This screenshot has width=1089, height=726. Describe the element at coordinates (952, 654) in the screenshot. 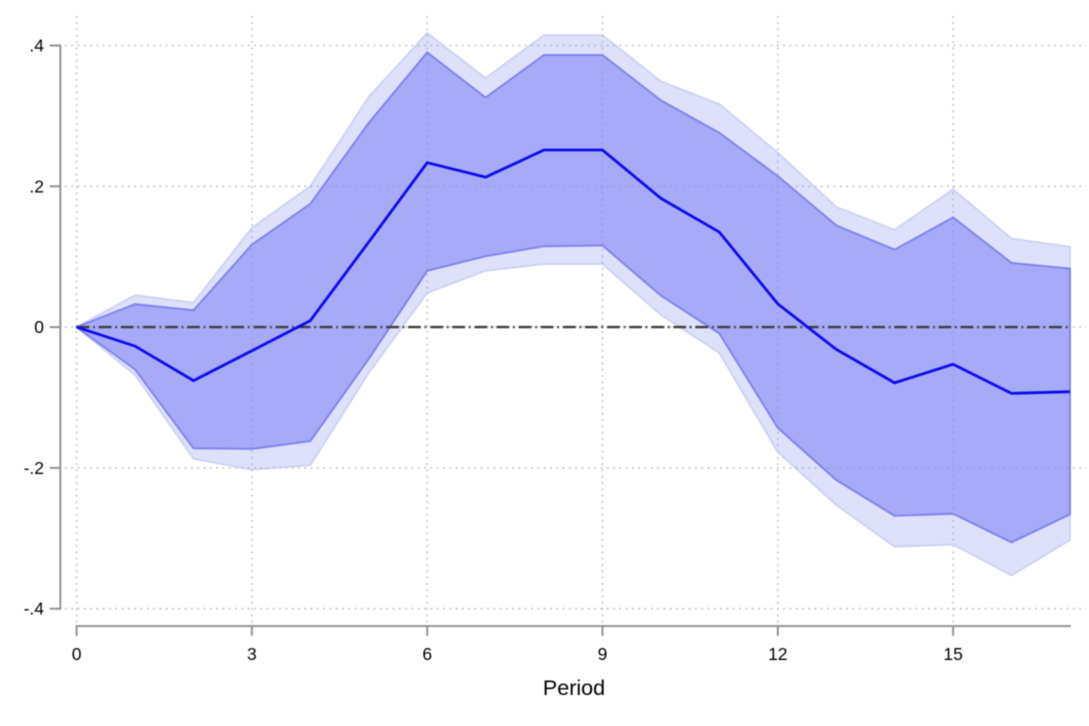

I see `svg-text: 15` at that location.